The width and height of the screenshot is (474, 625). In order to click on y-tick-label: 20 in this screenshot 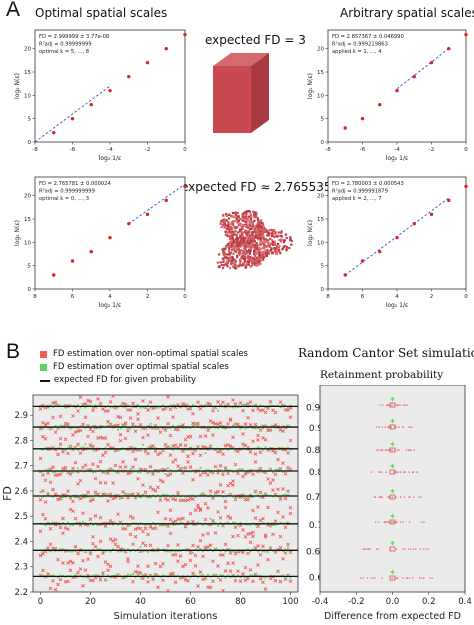, I will do `click(320, 197)`.